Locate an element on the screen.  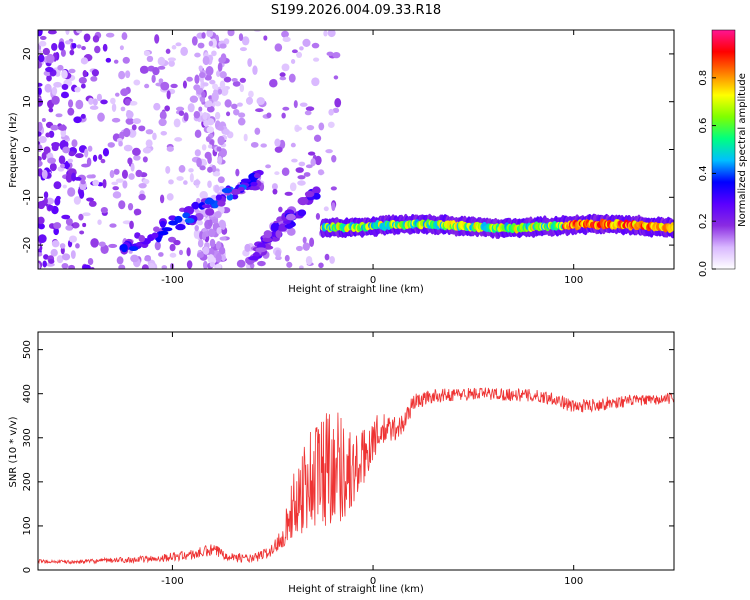
snr-xlabel: Height of straight line (km) is located at coordinates (356, 589).